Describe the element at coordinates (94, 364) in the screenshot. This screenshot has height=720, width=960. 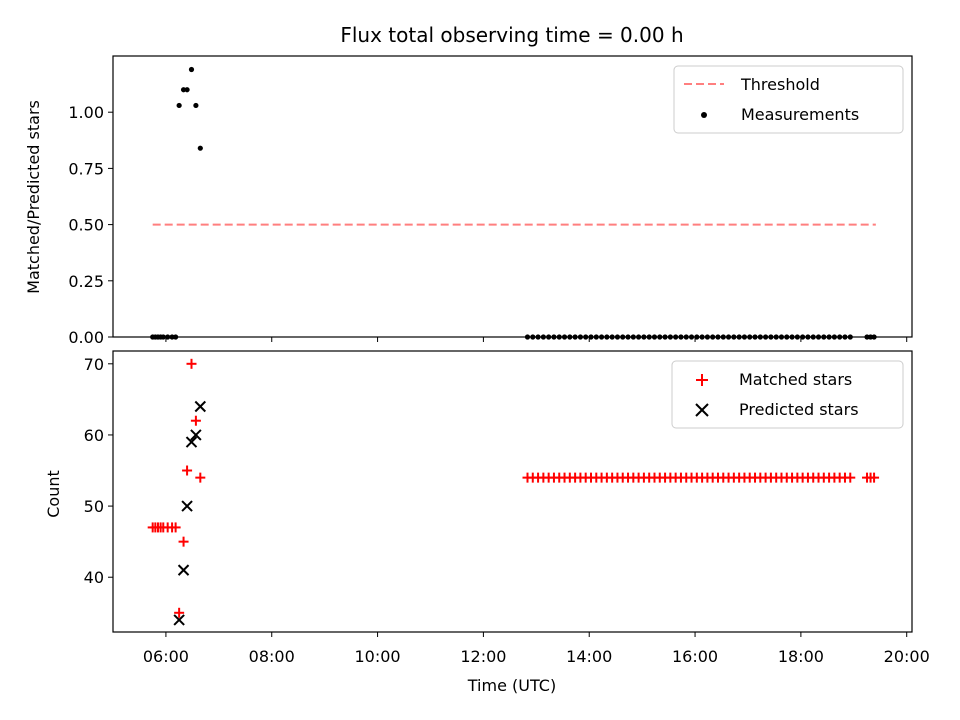
I see `bottom-y-tick-label: 70` at that location.